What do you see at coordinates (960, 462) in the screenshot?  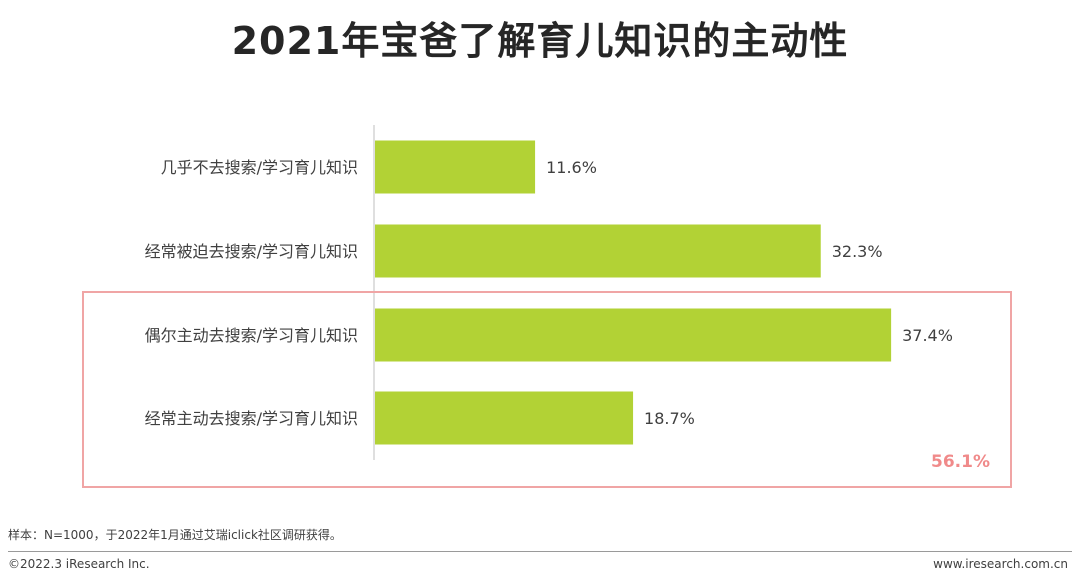 I see `highlight-total-label: 56.1%` at bounding box center [960, 462].